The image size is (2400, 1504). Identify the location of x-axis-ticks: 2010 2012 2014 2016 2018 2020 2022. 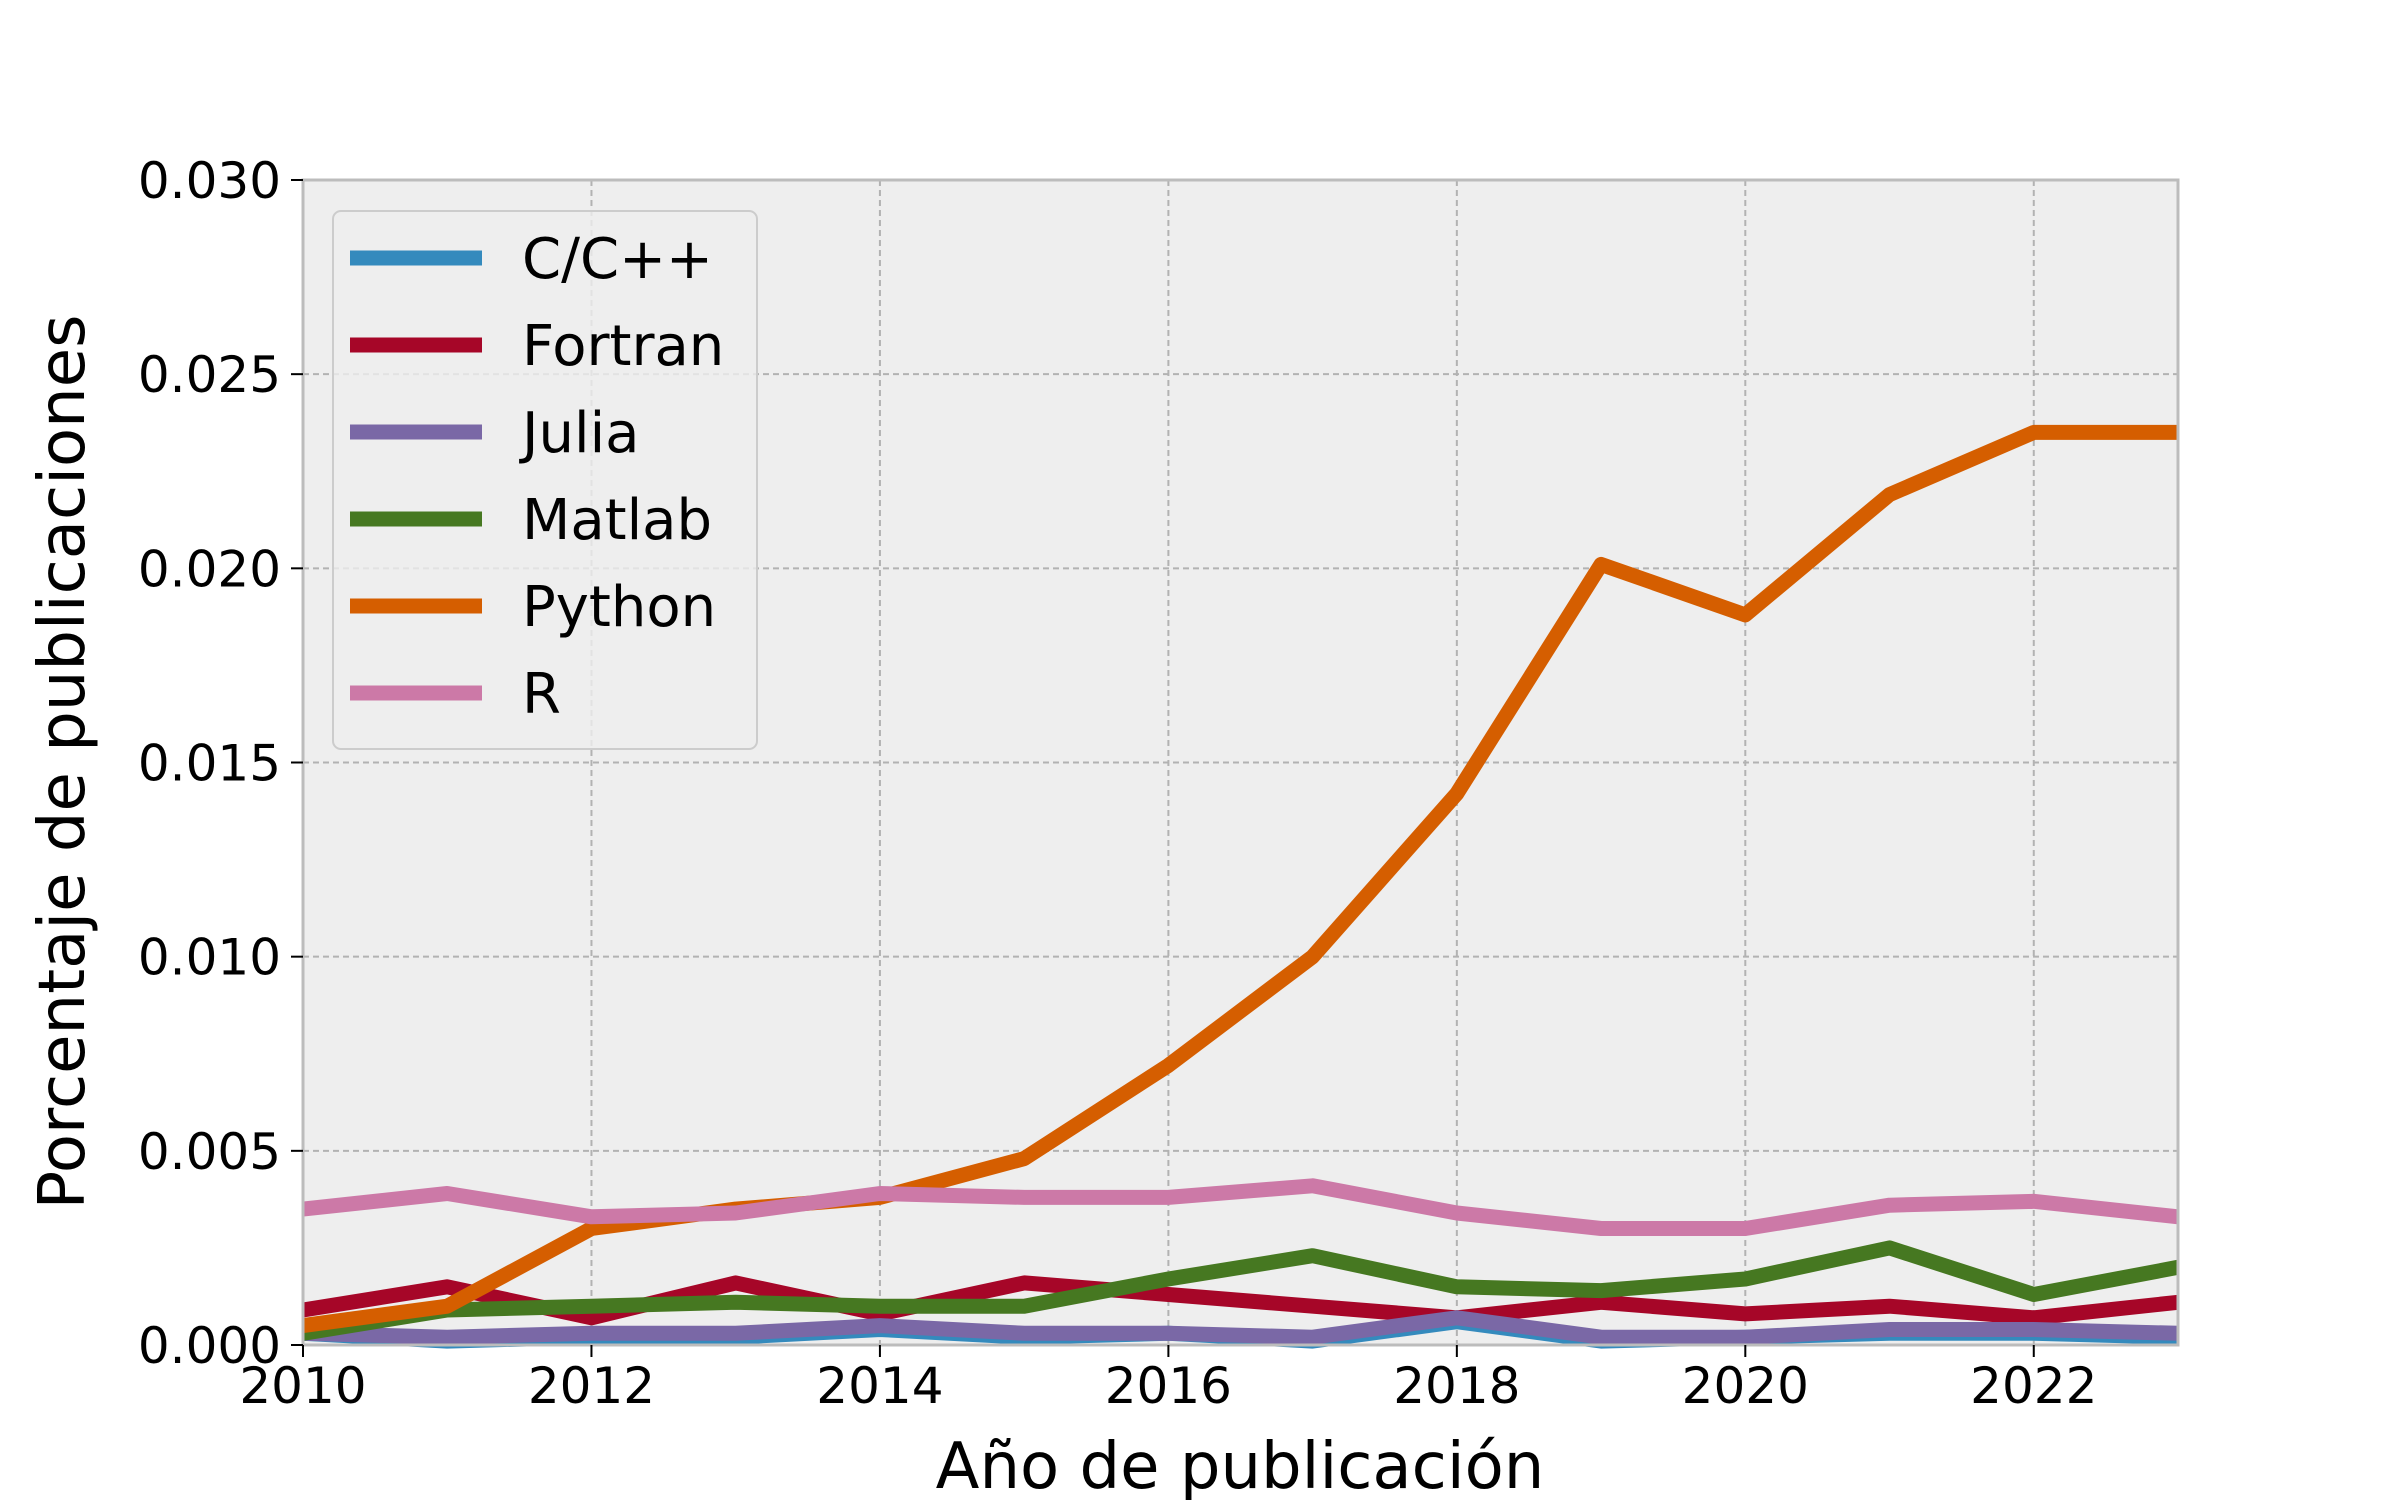
(1168, 1380).